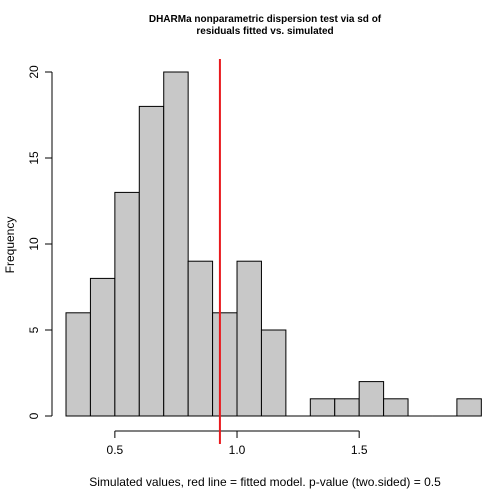 This screenshot has width=504, height=504. I want to click on y-axis: 0 5 10 15 20, so click(40, 242).